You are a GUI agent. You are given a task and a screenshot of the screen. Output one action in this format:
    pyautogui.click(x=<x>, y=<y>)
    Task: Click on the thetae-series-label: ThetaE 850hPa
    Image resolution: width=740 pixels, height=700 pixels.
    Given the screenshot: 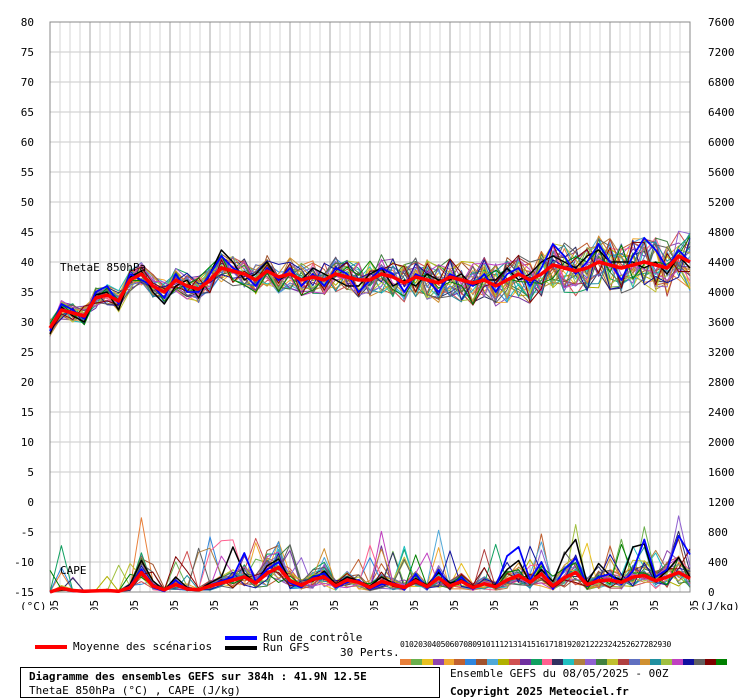 What is the action you would take?
    pyautogui.click(x=103, y=267)
    